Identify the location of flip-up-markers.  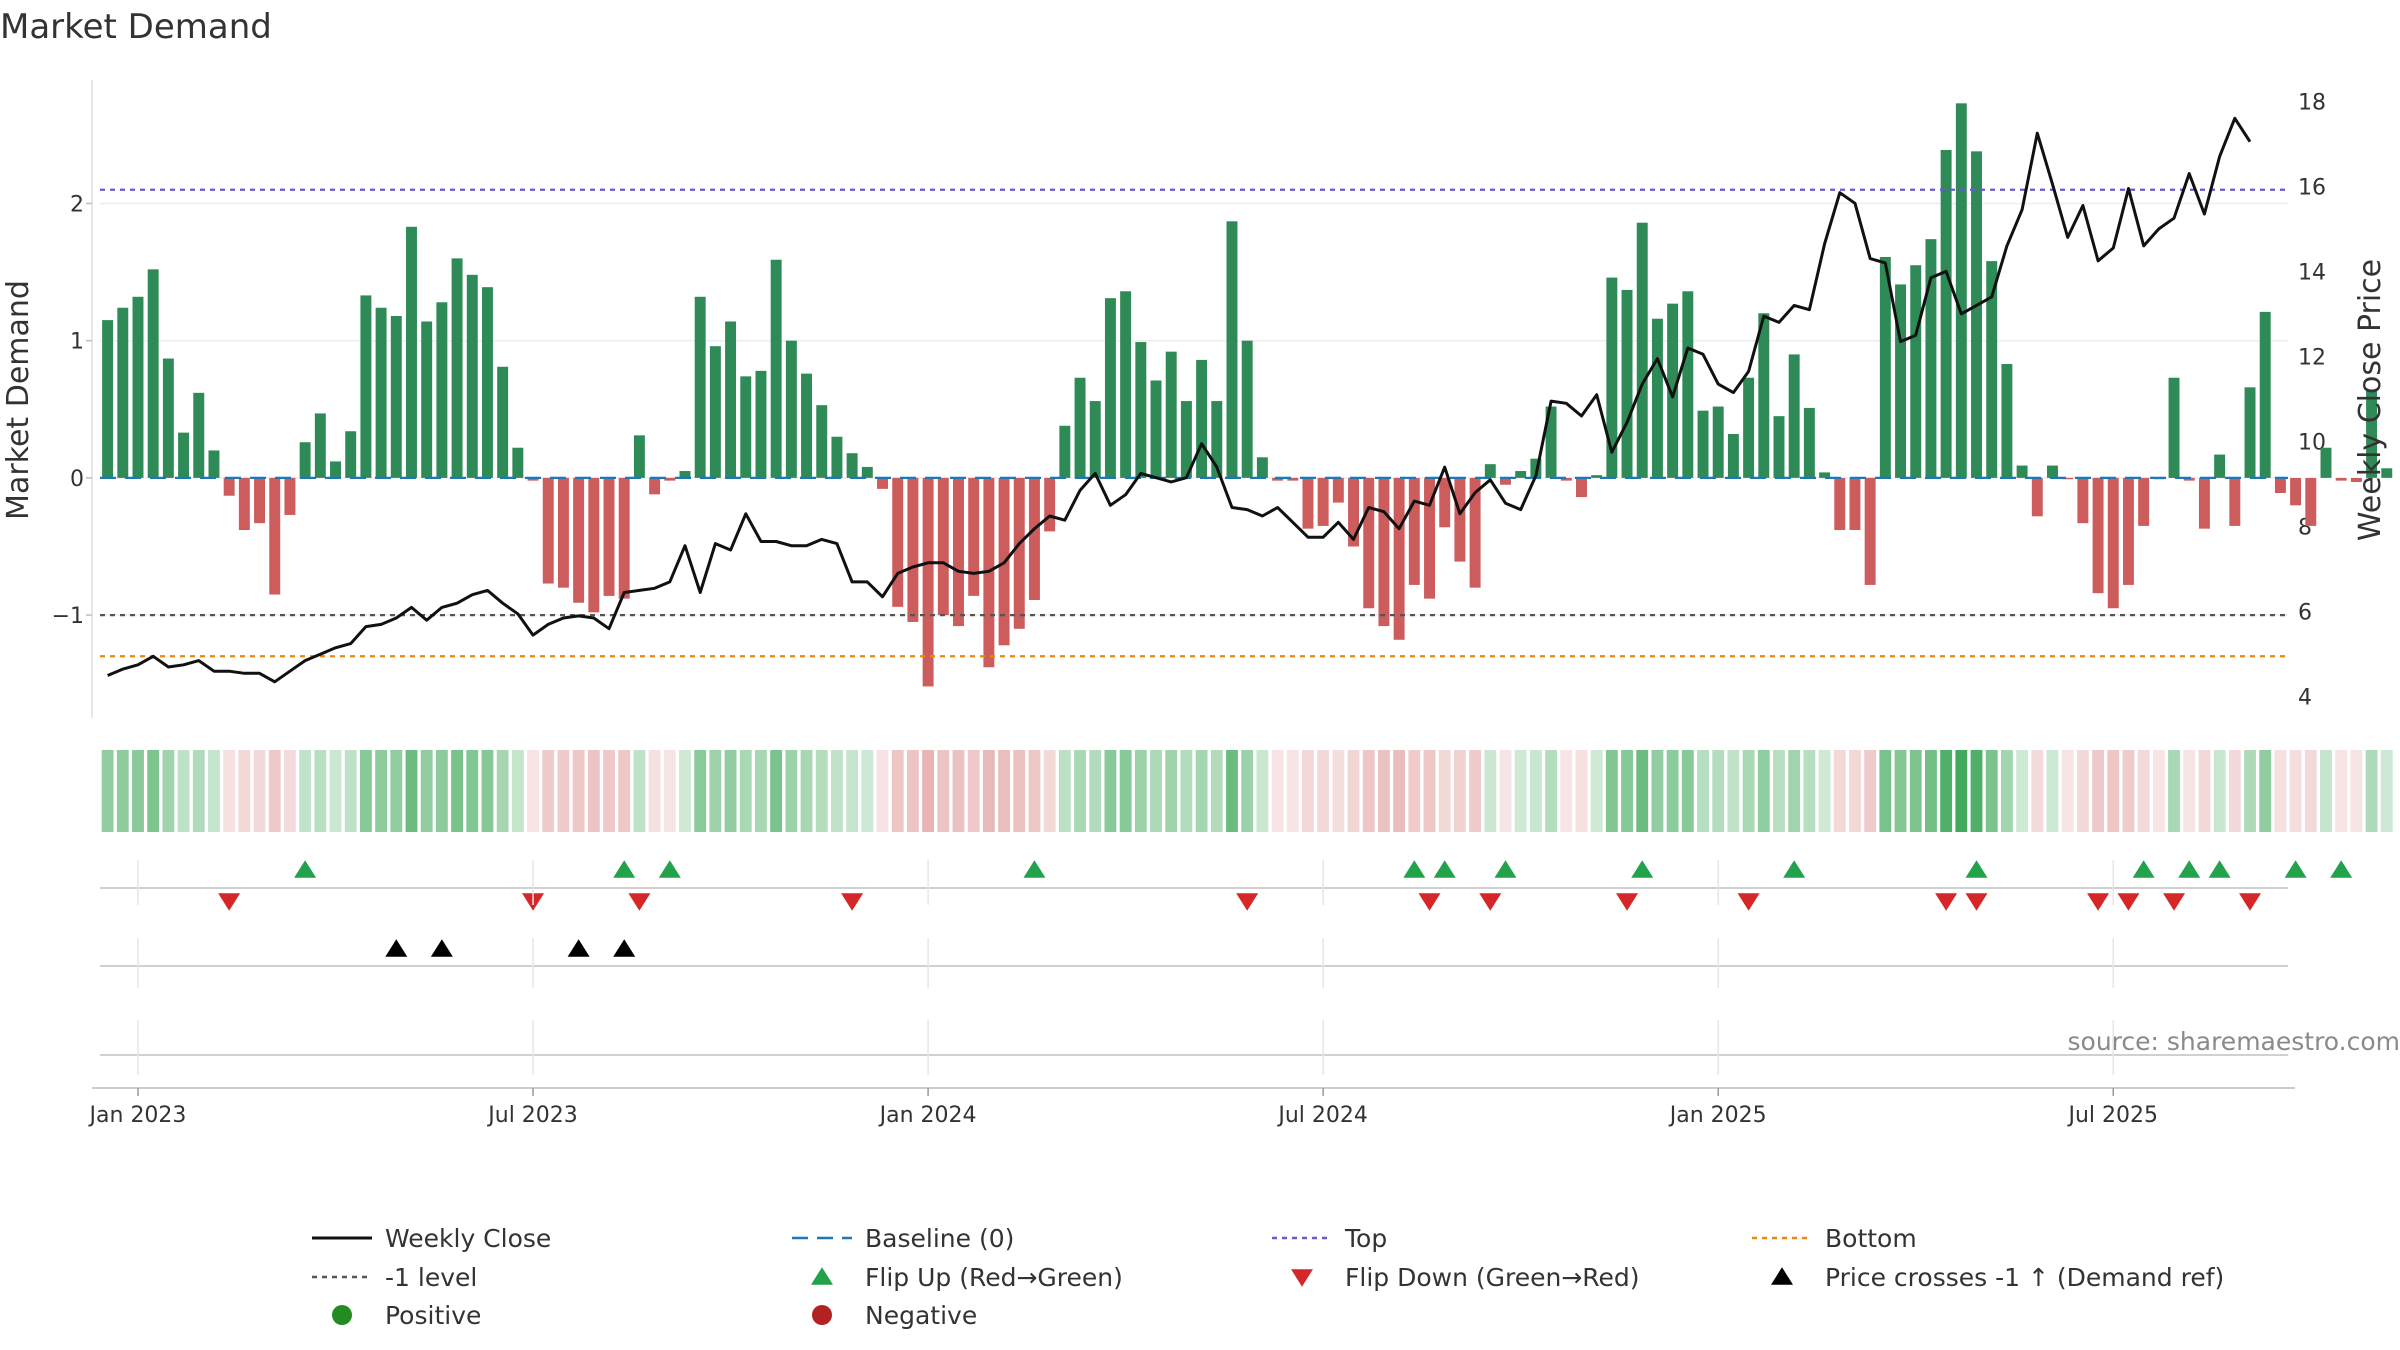
(1323, 869).